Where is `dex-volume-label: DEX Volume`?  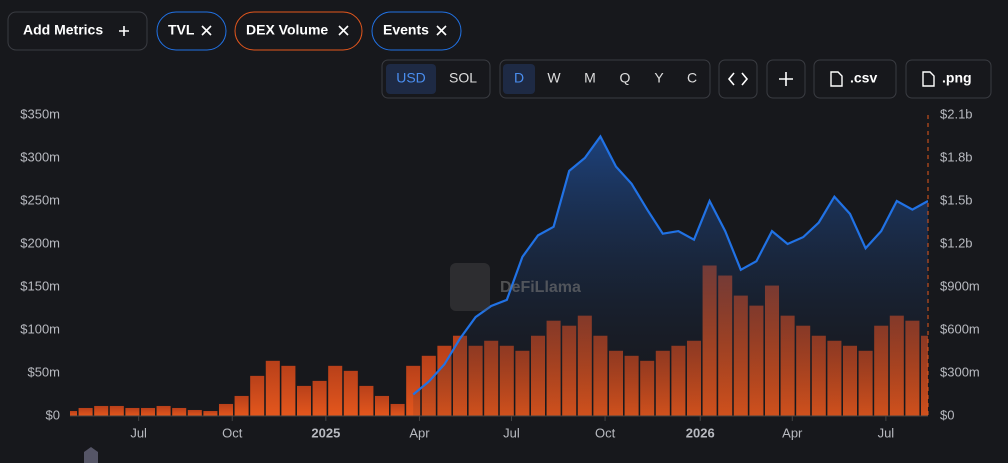
dex-volume-label: DEX Volume is located at coordinates (287, 30).